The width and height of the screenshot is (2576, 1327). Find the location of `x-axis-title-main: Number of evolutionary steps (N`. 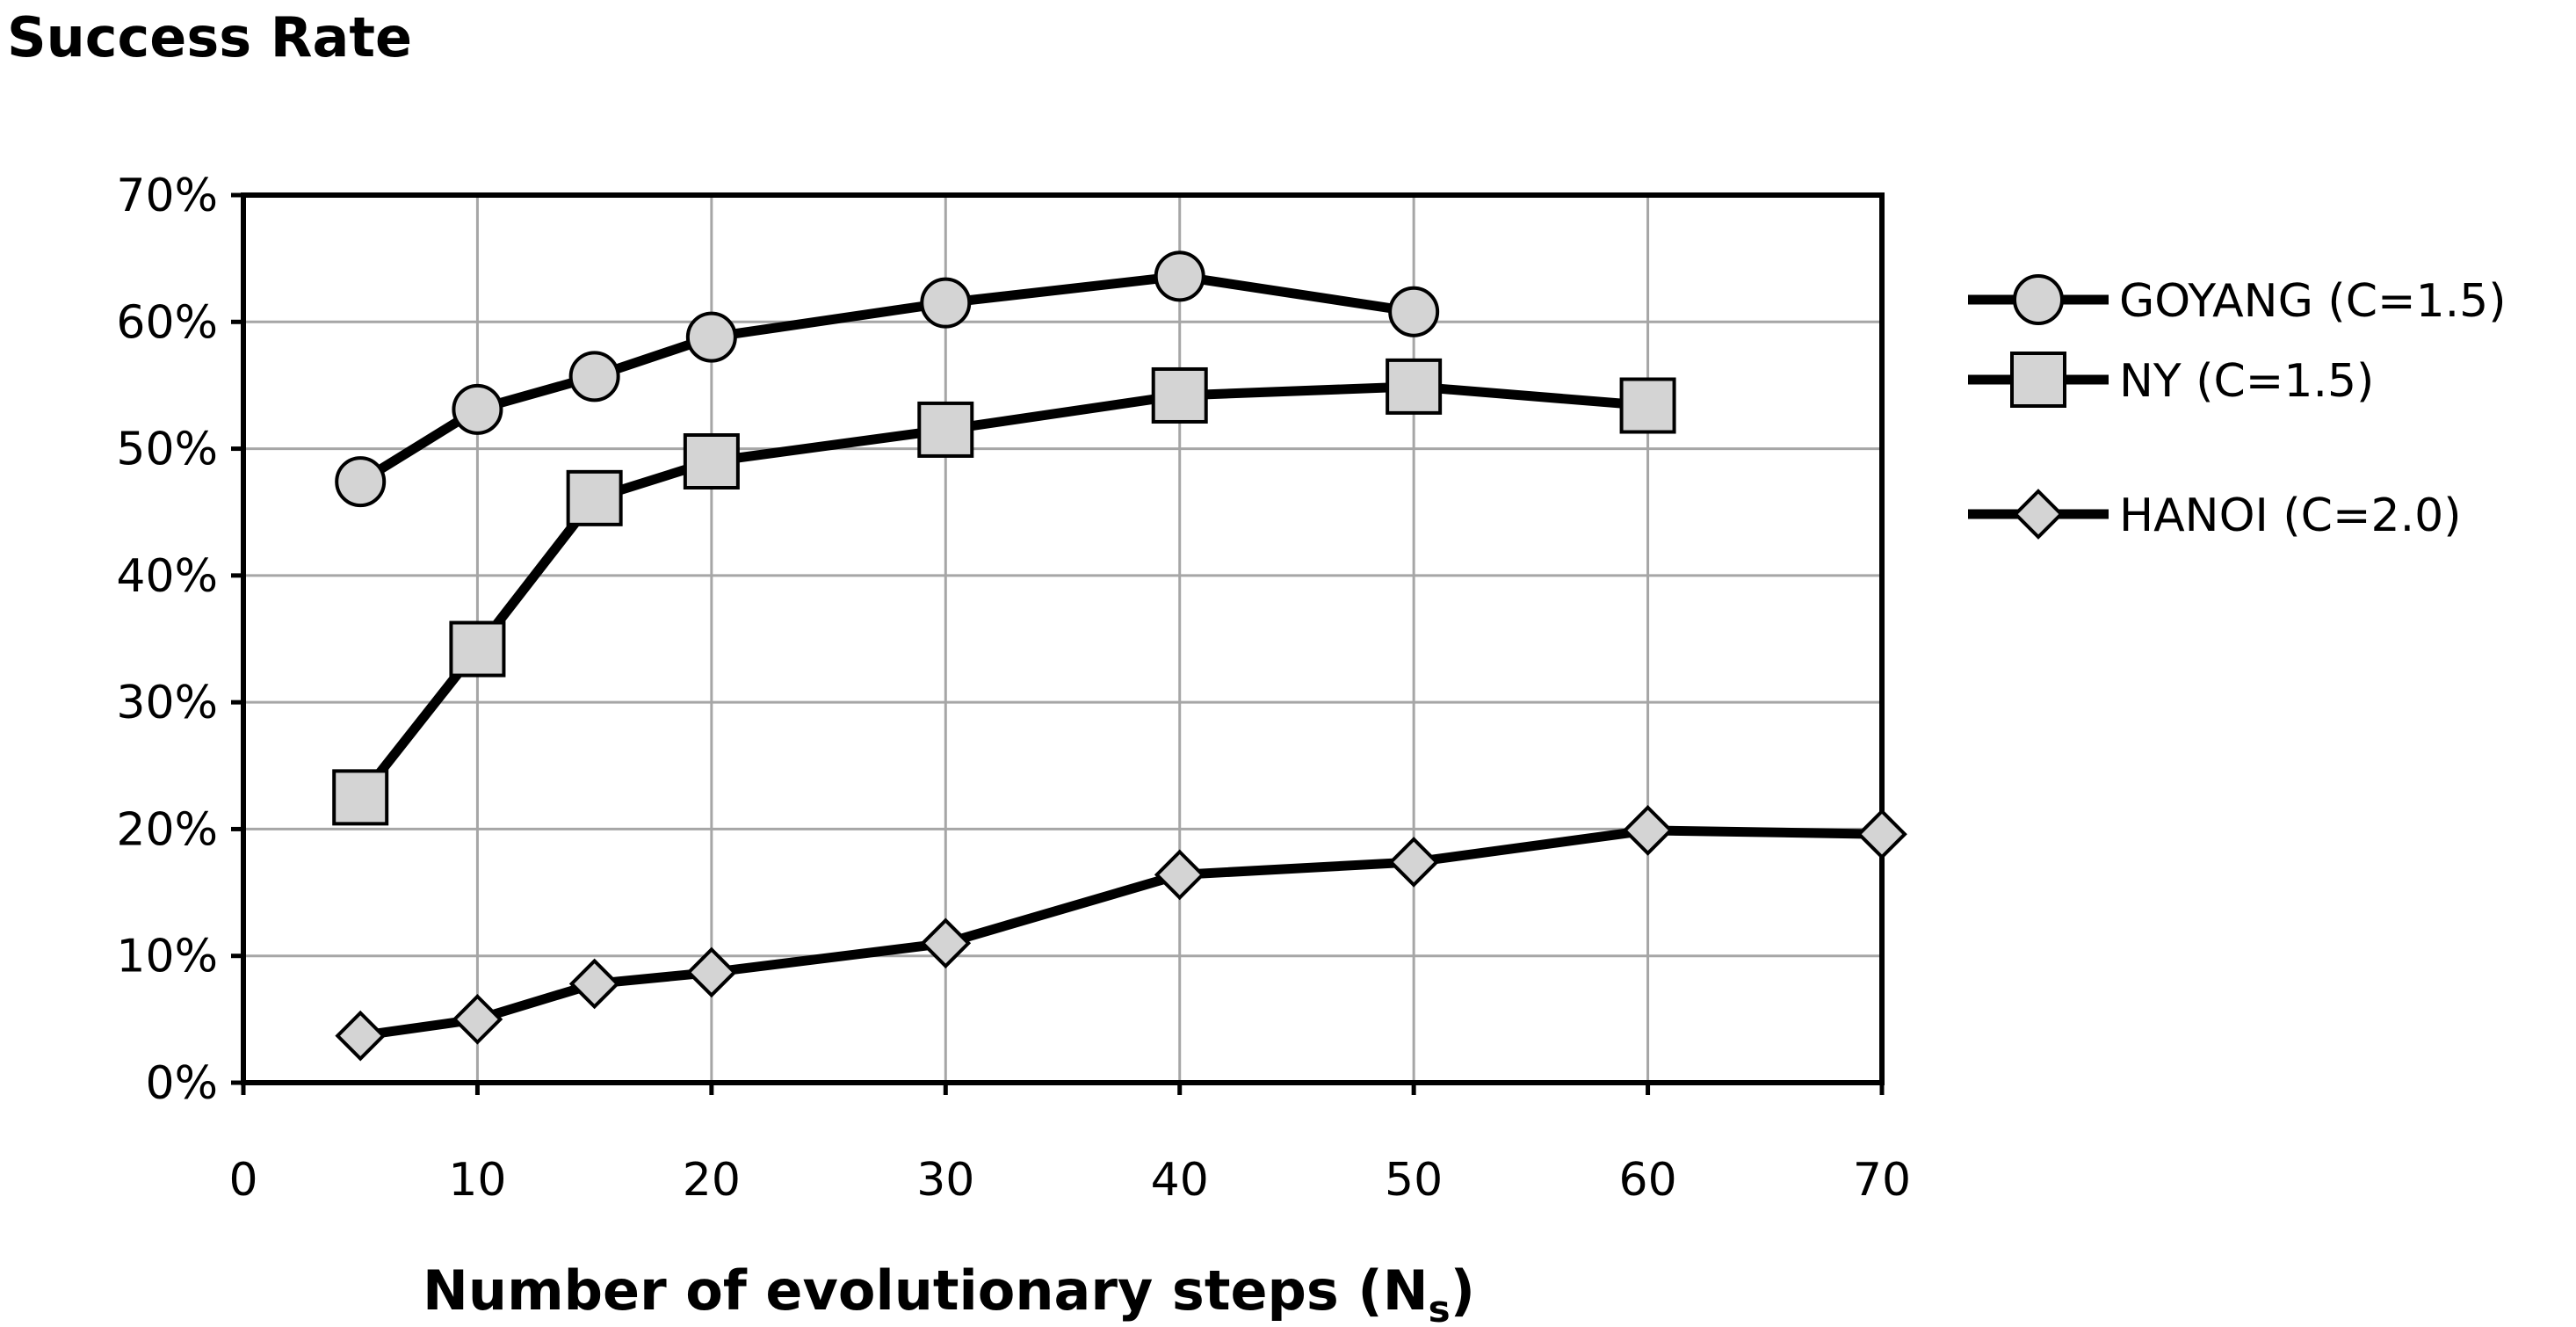

x-axis-title-main: Number of evolutionary steps (N is located at coordinates (926, 1290).